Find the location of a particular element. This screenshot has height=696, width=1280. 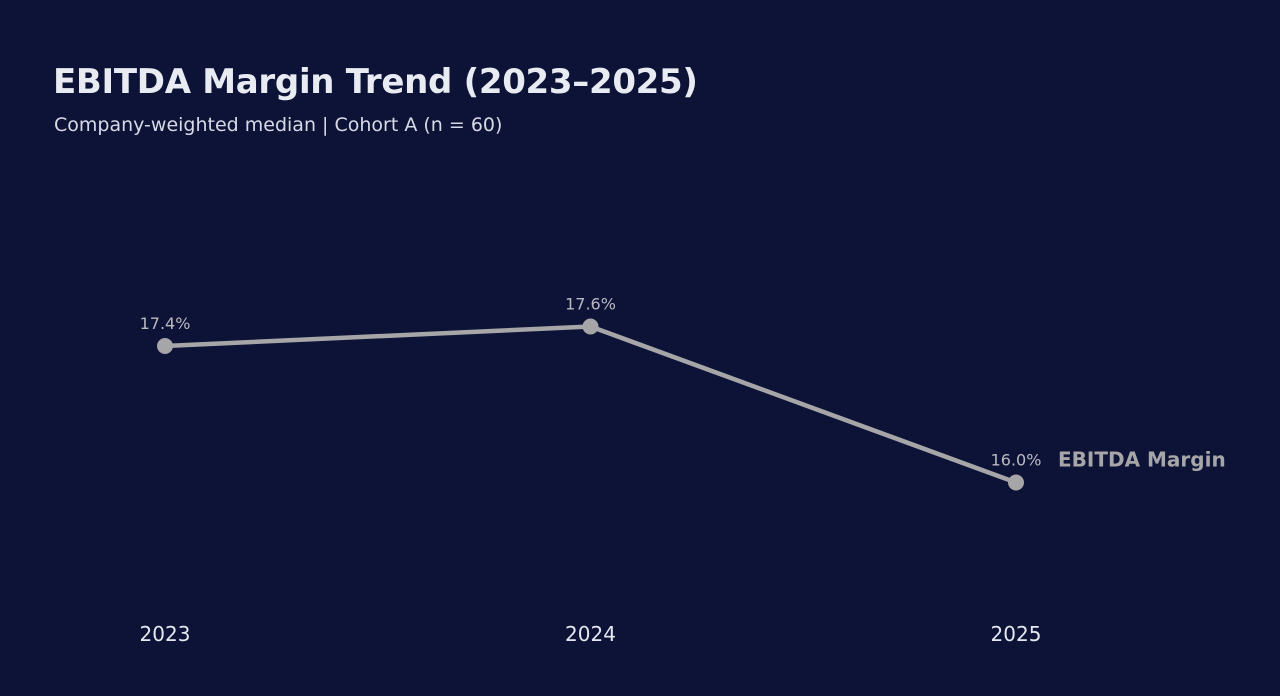

data-point-2025 is located at coordinates (1016, 482).